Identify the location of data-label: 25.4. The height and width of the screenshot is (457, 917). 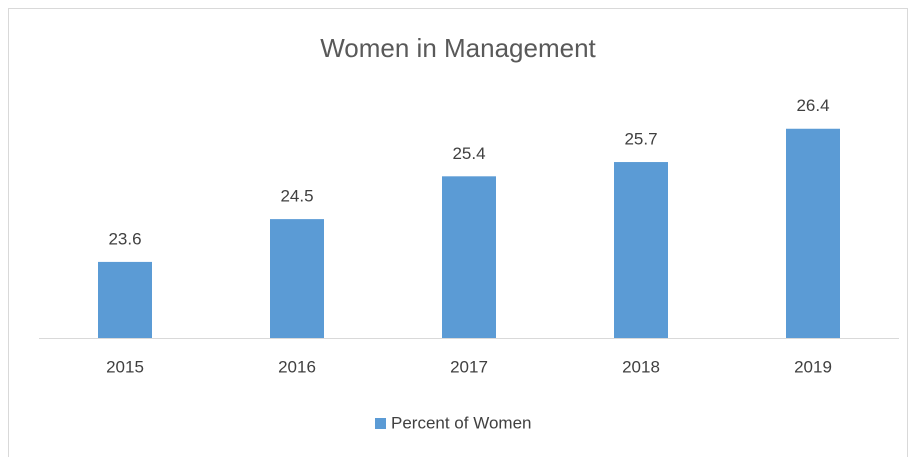
(468, 153).